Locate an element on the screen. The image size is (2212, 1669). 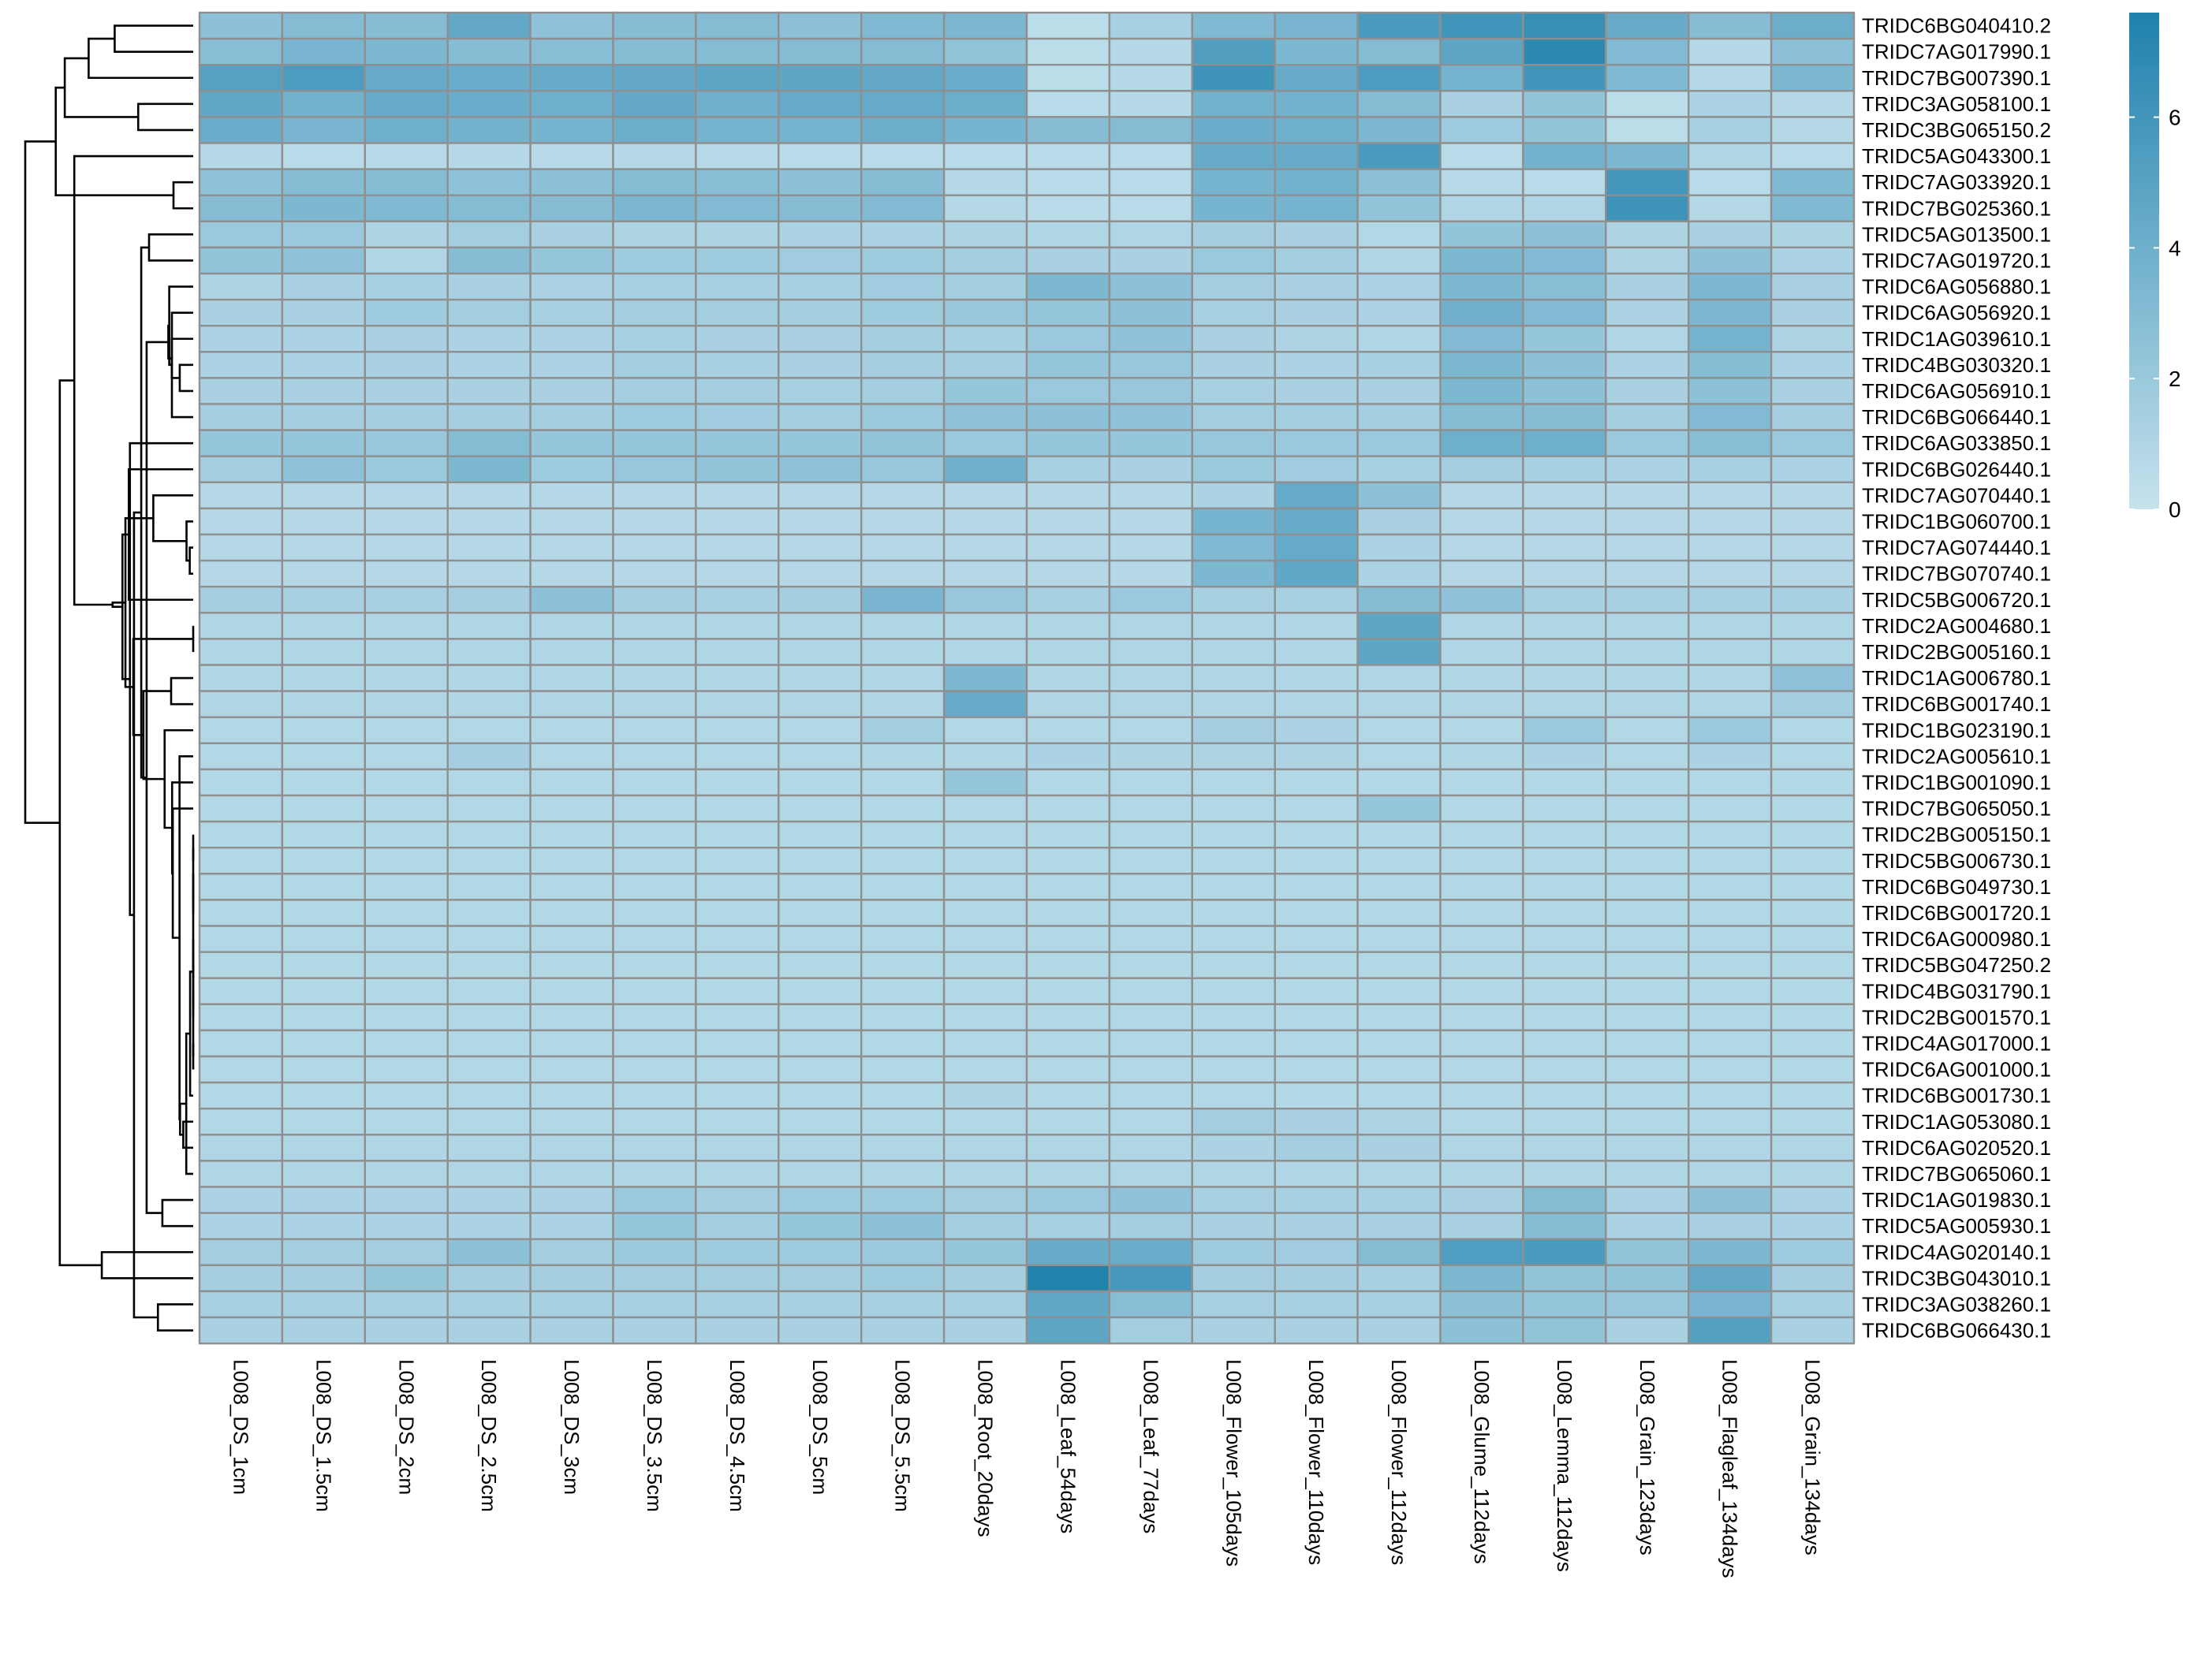
column-label: L008_Grain_134days is located at coordinates (1813, 1457).